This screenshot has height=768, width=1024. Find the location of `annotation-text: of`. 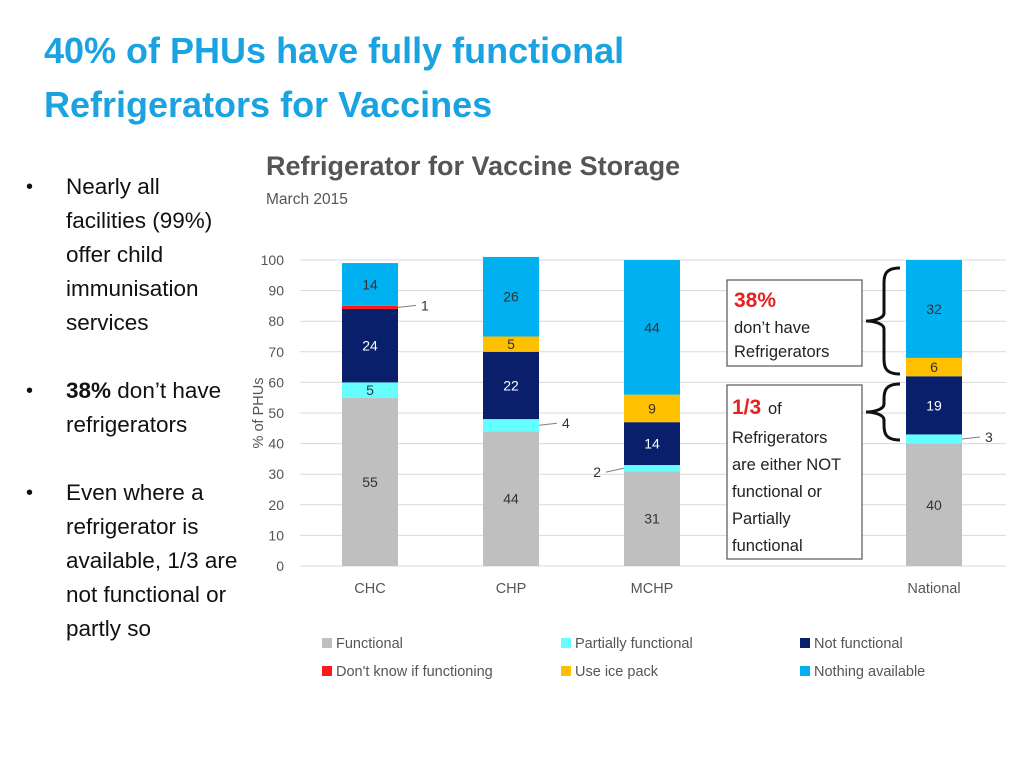

annotation-text: of is located at coordinates (775, 409).